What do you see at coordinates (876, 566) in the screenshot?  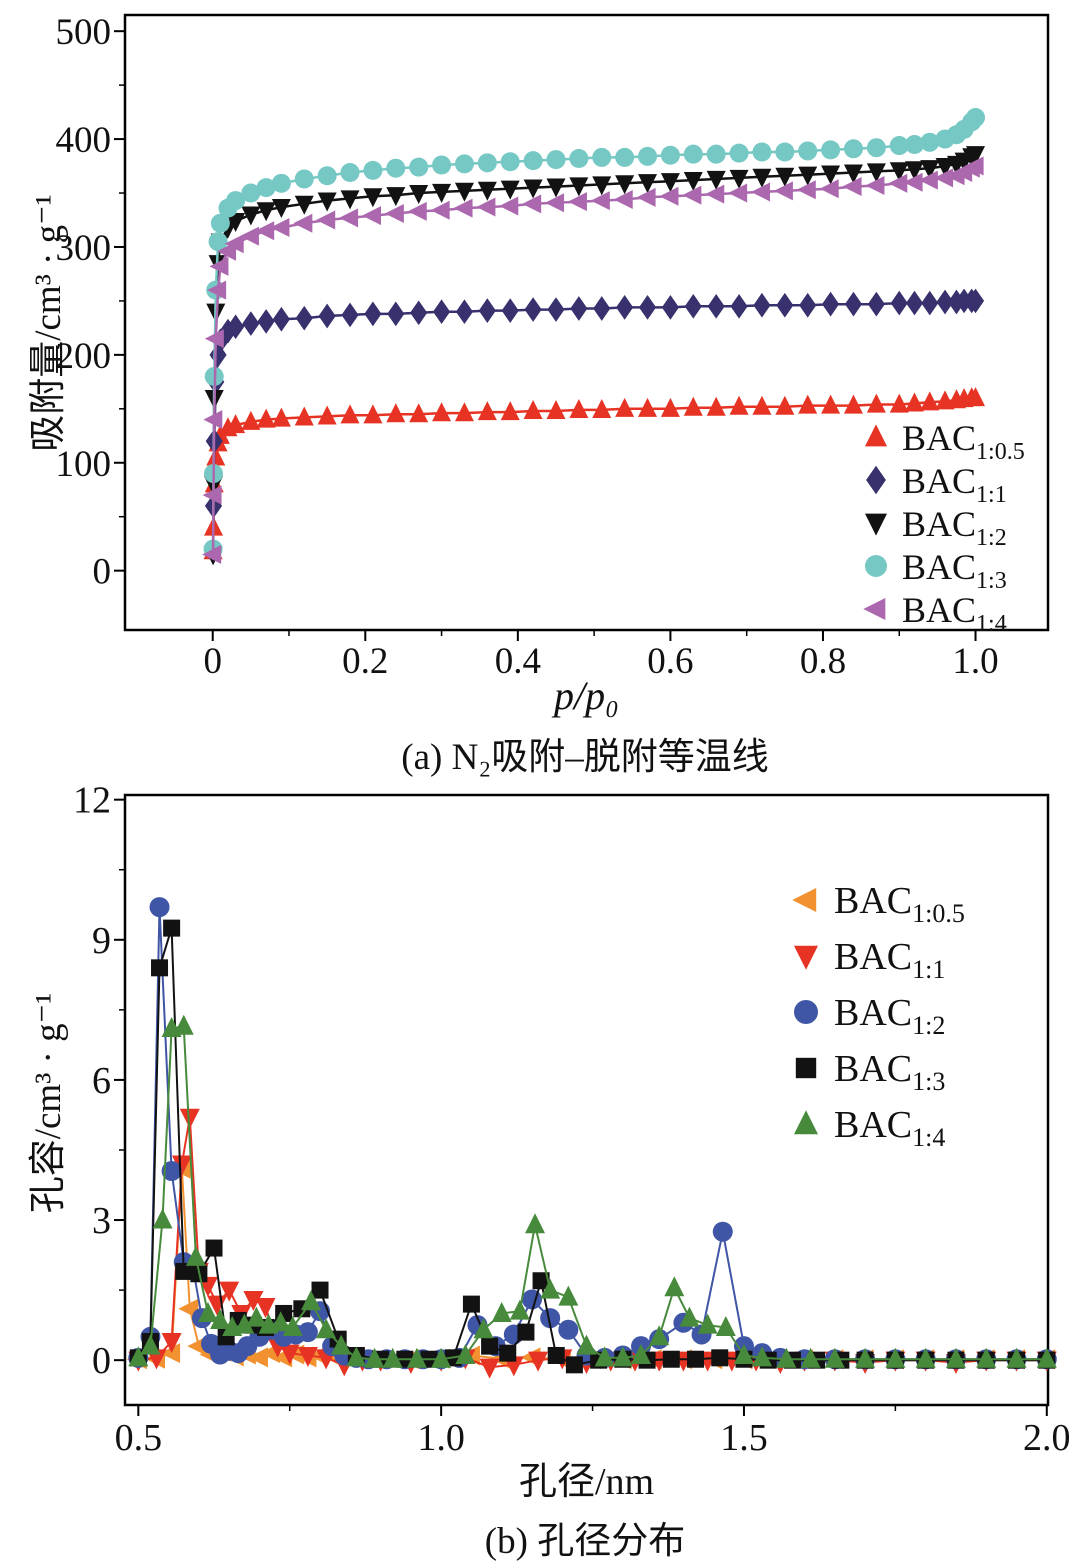 I see `legend-marker-BAC1:3` at bounding box center [876, 566].